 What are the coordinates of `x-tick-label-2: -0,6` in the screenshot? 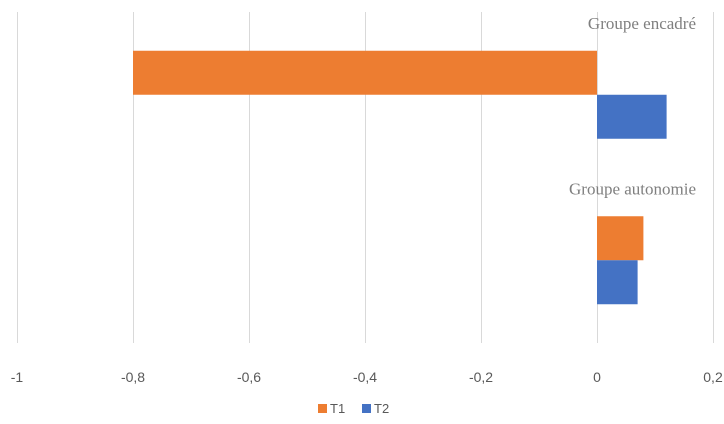 It's located at (249, 377).